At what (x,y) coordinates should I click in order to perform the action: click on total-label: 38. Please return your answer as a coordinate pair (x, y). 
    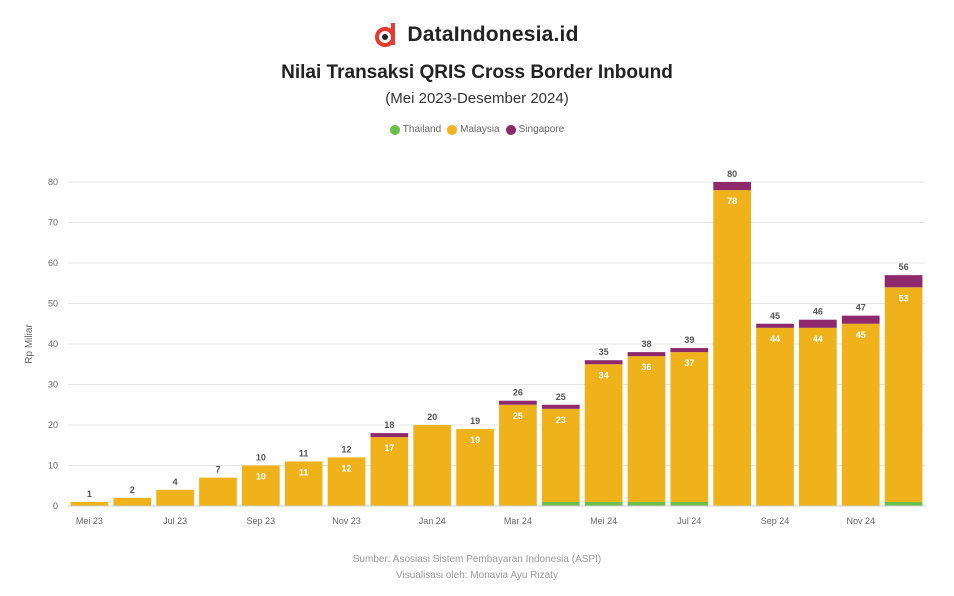
    Looking at the image, I should click on (646, 344).